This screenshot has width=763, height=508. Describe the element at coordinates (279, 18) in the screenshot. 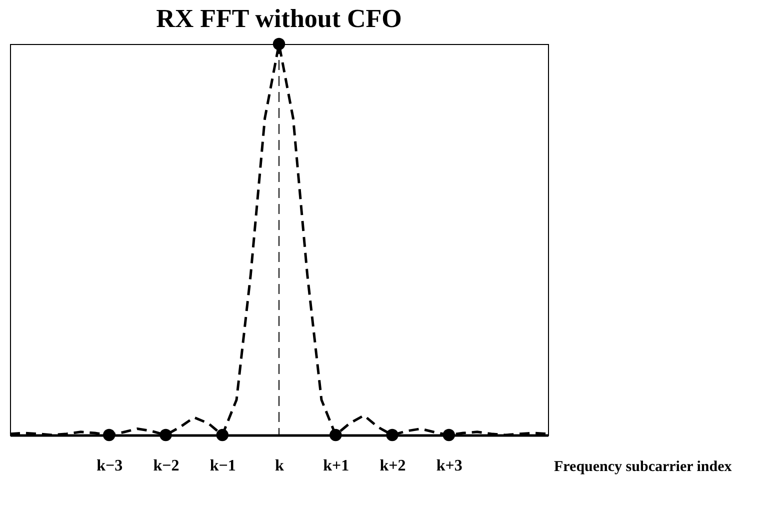

I see `chart-title: RX FFT without CFO` at that location.